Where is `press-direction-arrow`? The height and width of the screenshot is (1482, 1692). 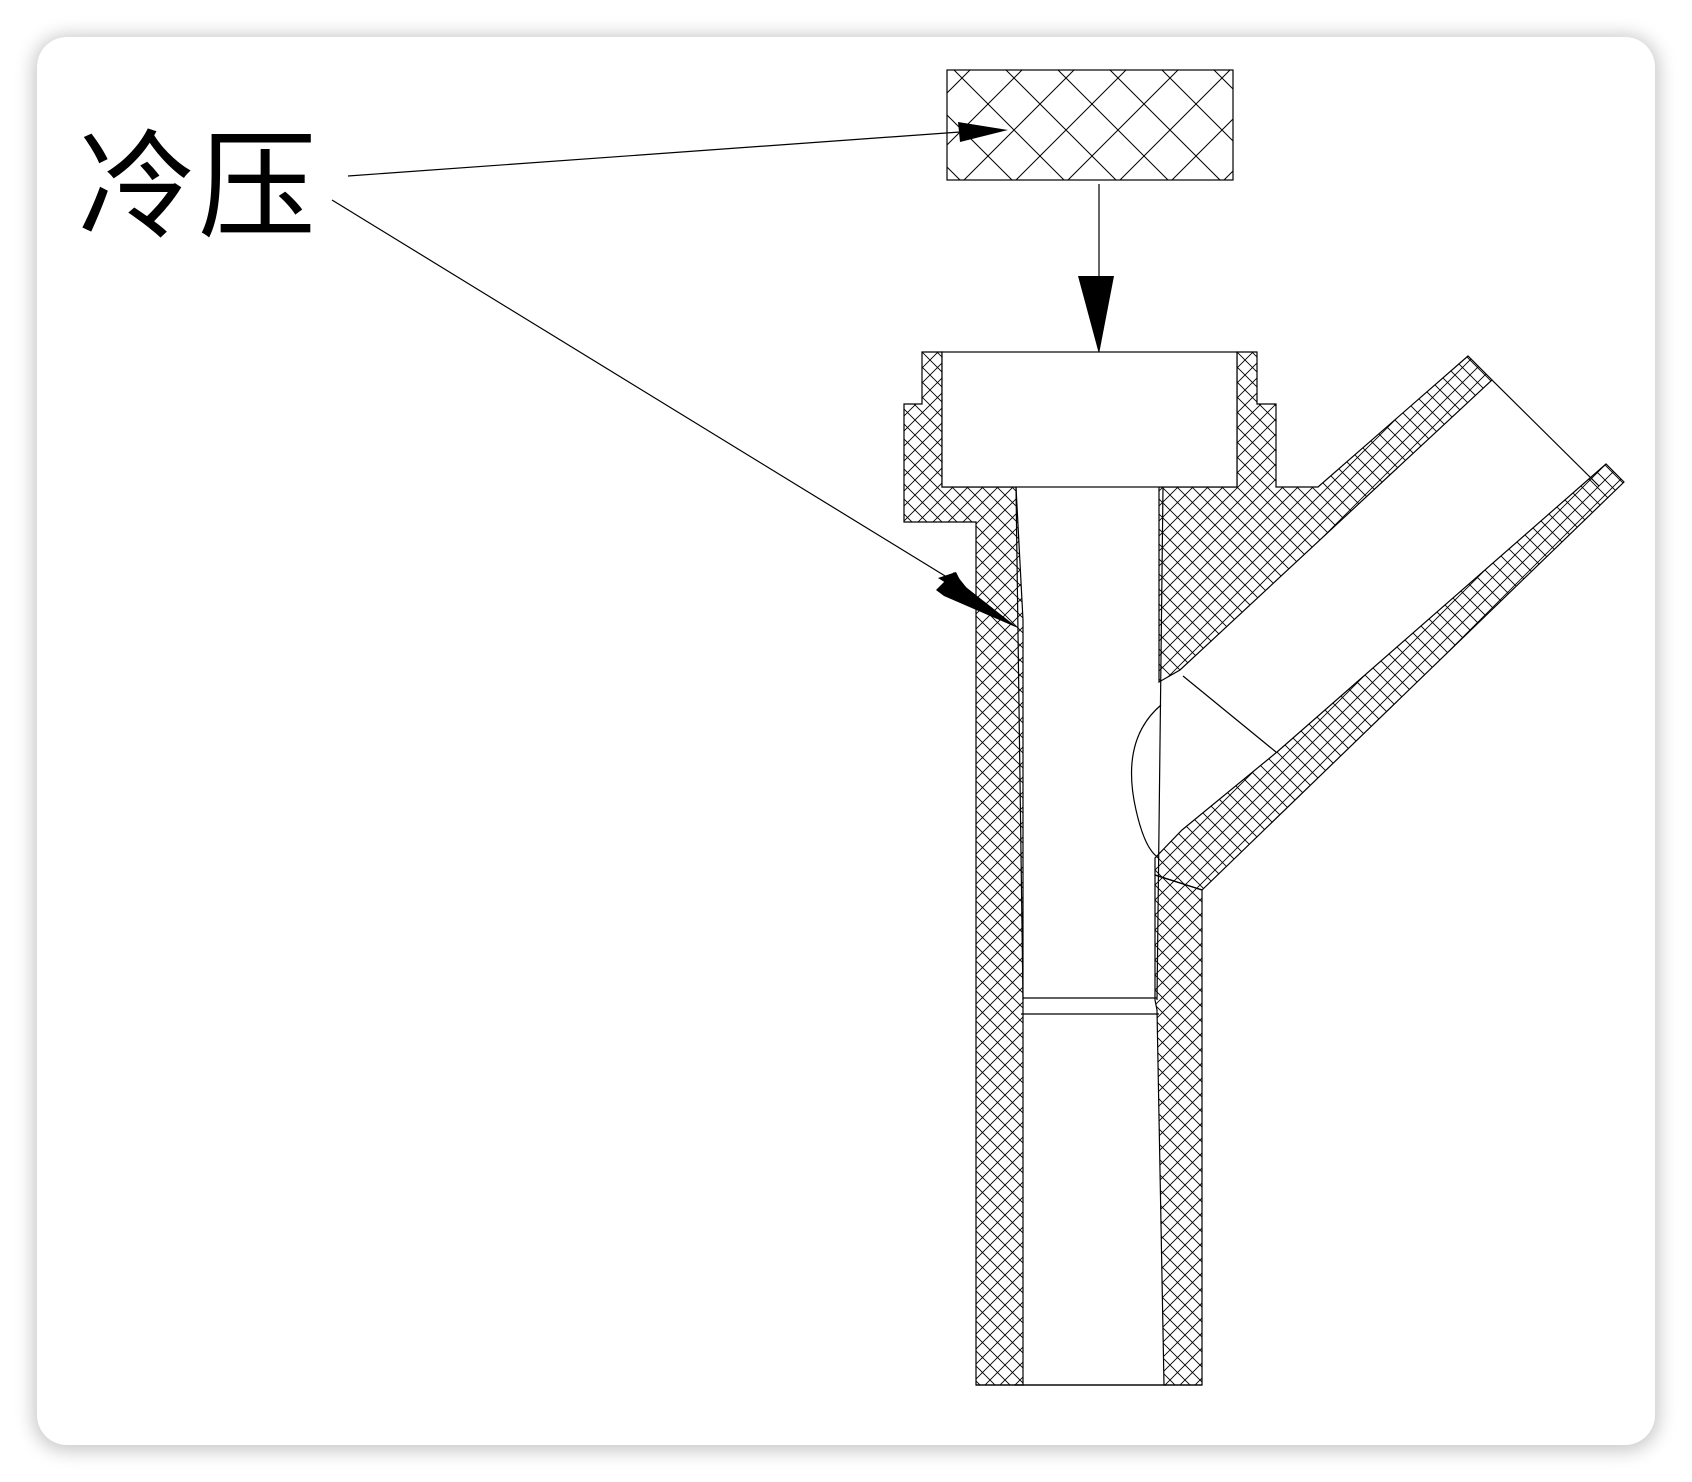 press-direction-arrow is located at coordinates (1096, 269).